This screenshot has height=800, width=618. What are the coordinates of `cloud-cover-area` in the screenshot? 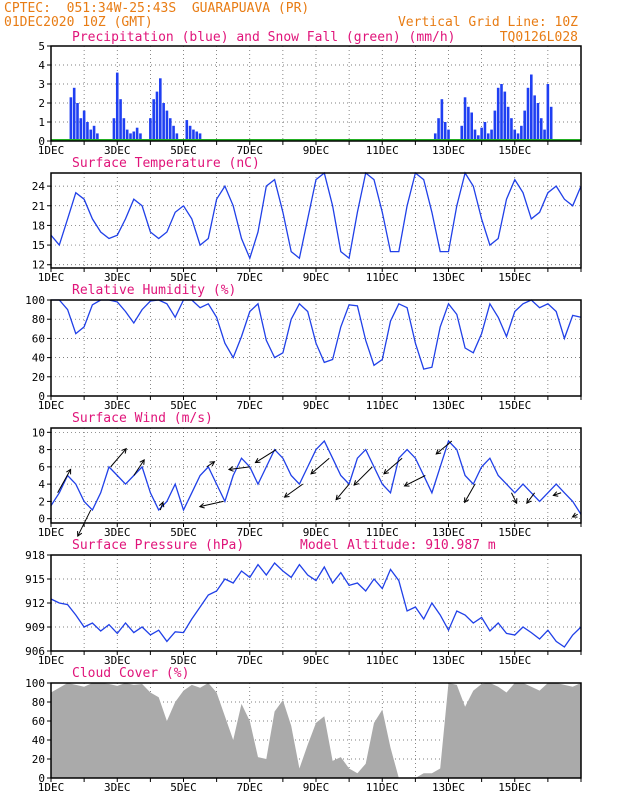 It's located at (316, 730).